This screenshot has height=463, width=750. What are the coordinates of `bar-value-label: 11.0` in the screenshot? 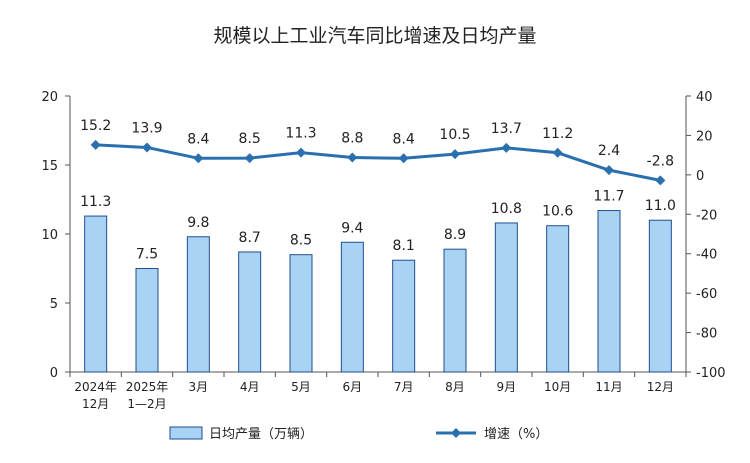 It's located at (660, 206).